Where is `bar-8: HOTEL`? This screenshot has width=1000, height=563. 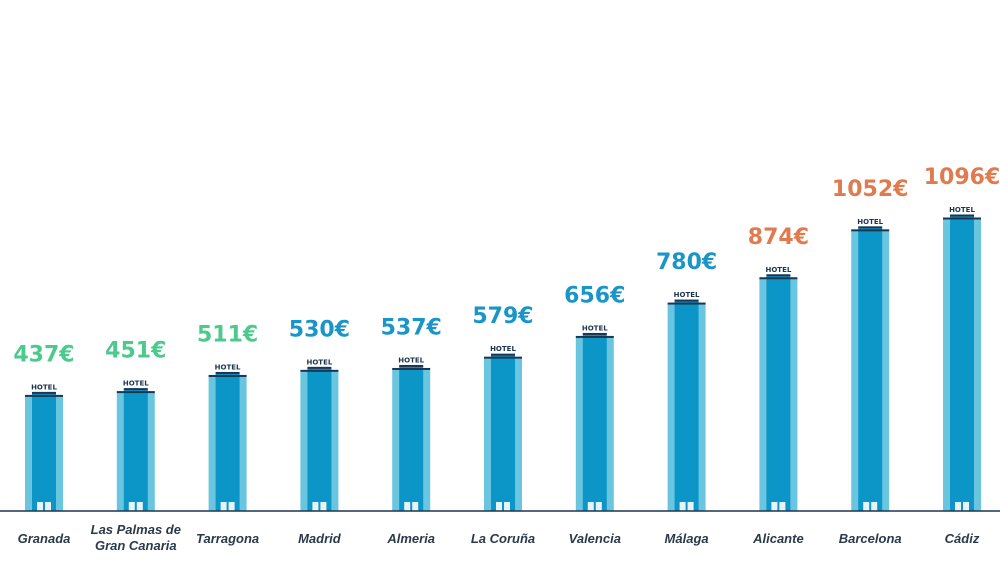 bar-8: HOTEL is located at coordinates (686, 401).